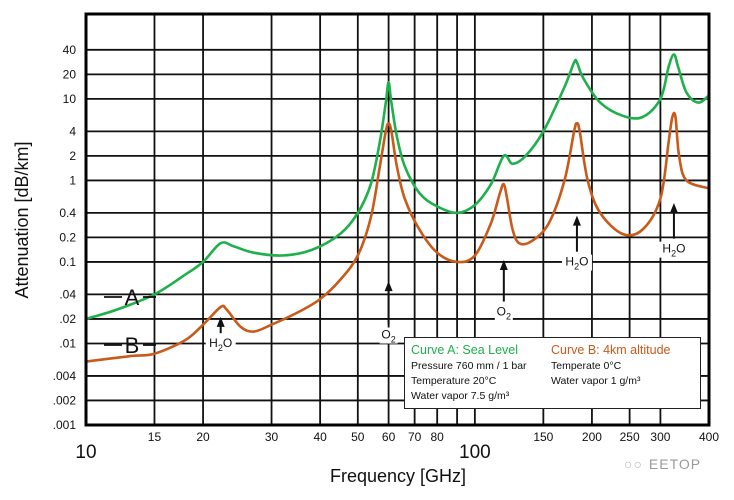  I want to click on curve-letter-a: A, so click(132, 297).